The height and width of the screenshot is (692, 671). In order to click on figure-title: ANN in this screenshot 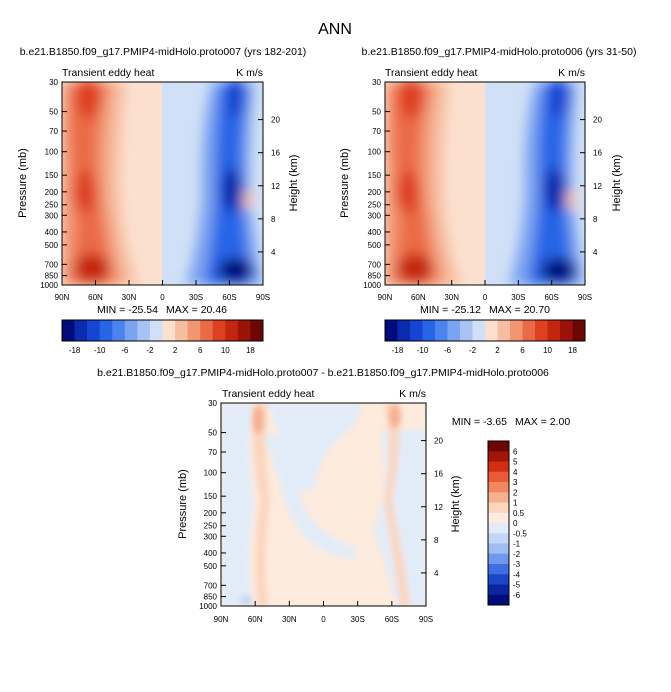, I will do `click(335, 29)`.